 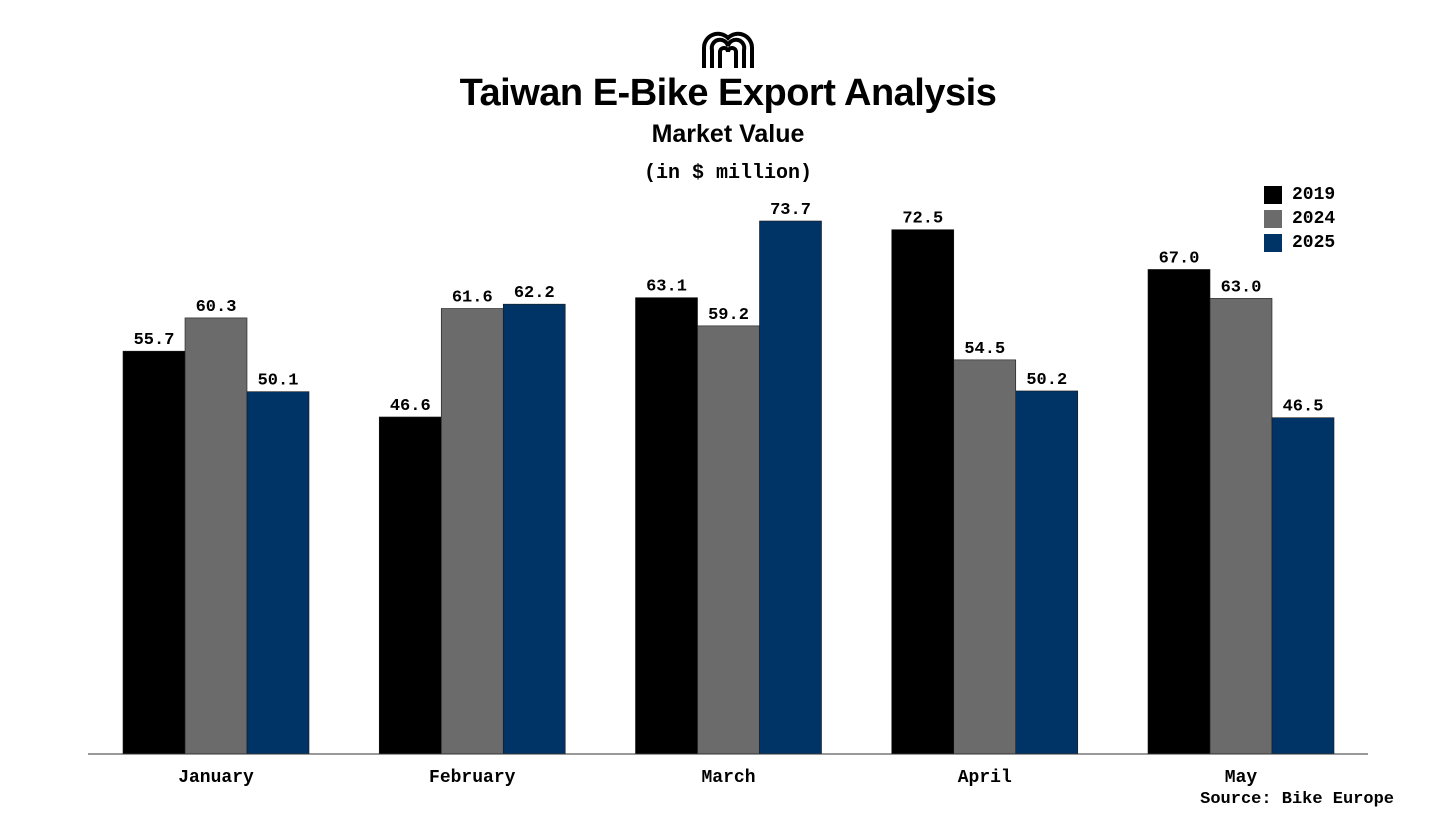 I want to click on x-tick-label-february: February, so click(x=472, y=778).